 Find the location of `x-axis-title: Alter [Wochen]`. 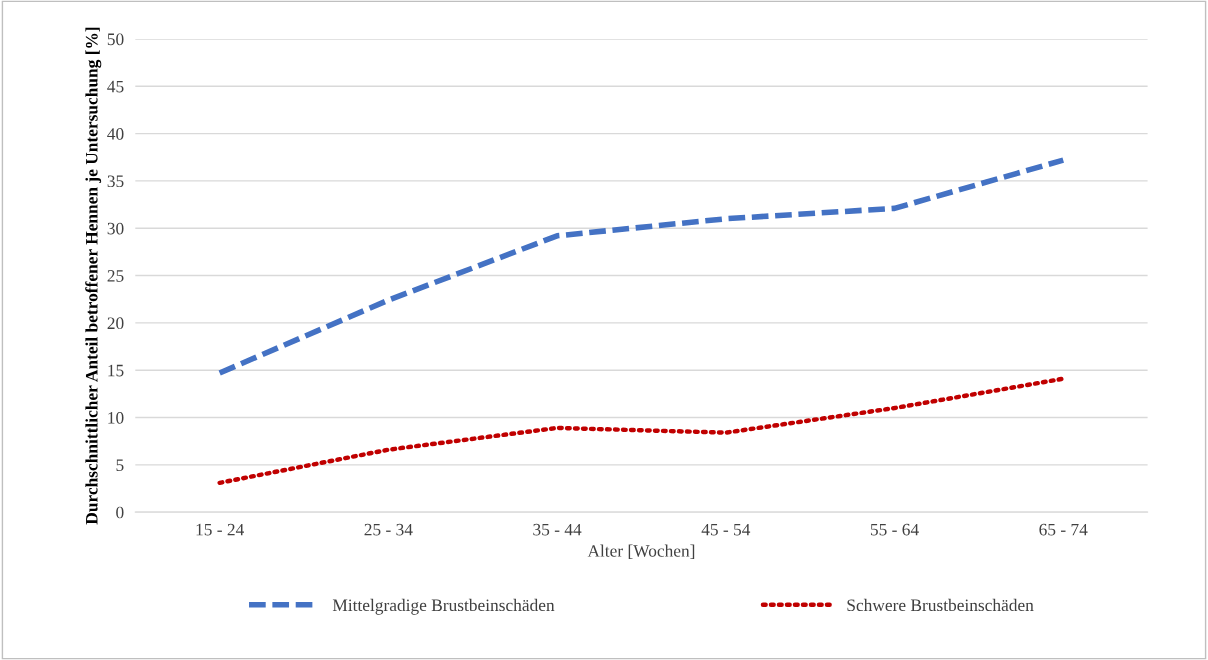

x-axis-title: Alter [Wochen] is located at coordinates (641, 551).